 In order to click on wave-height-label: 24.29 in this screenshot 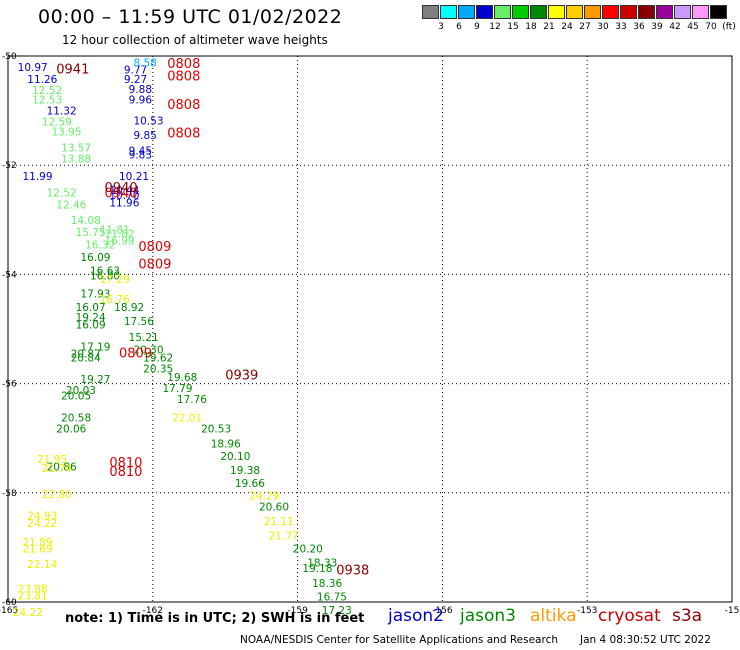, I will do `click(264, 497)`.